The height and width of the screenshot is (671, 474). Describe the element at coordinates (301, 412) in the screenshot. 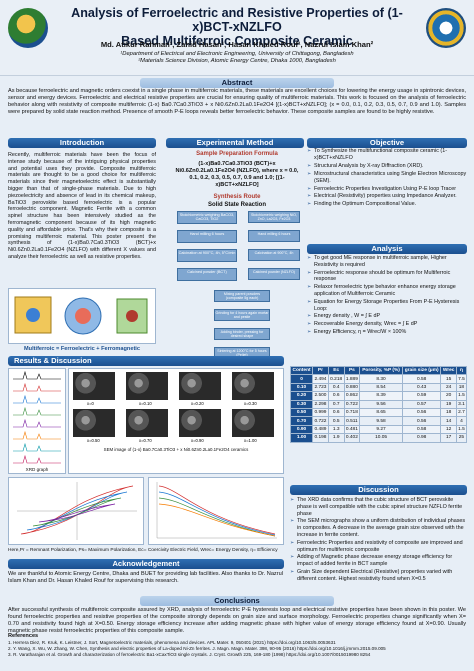

I see `table-row-label: 0.50` at that location.